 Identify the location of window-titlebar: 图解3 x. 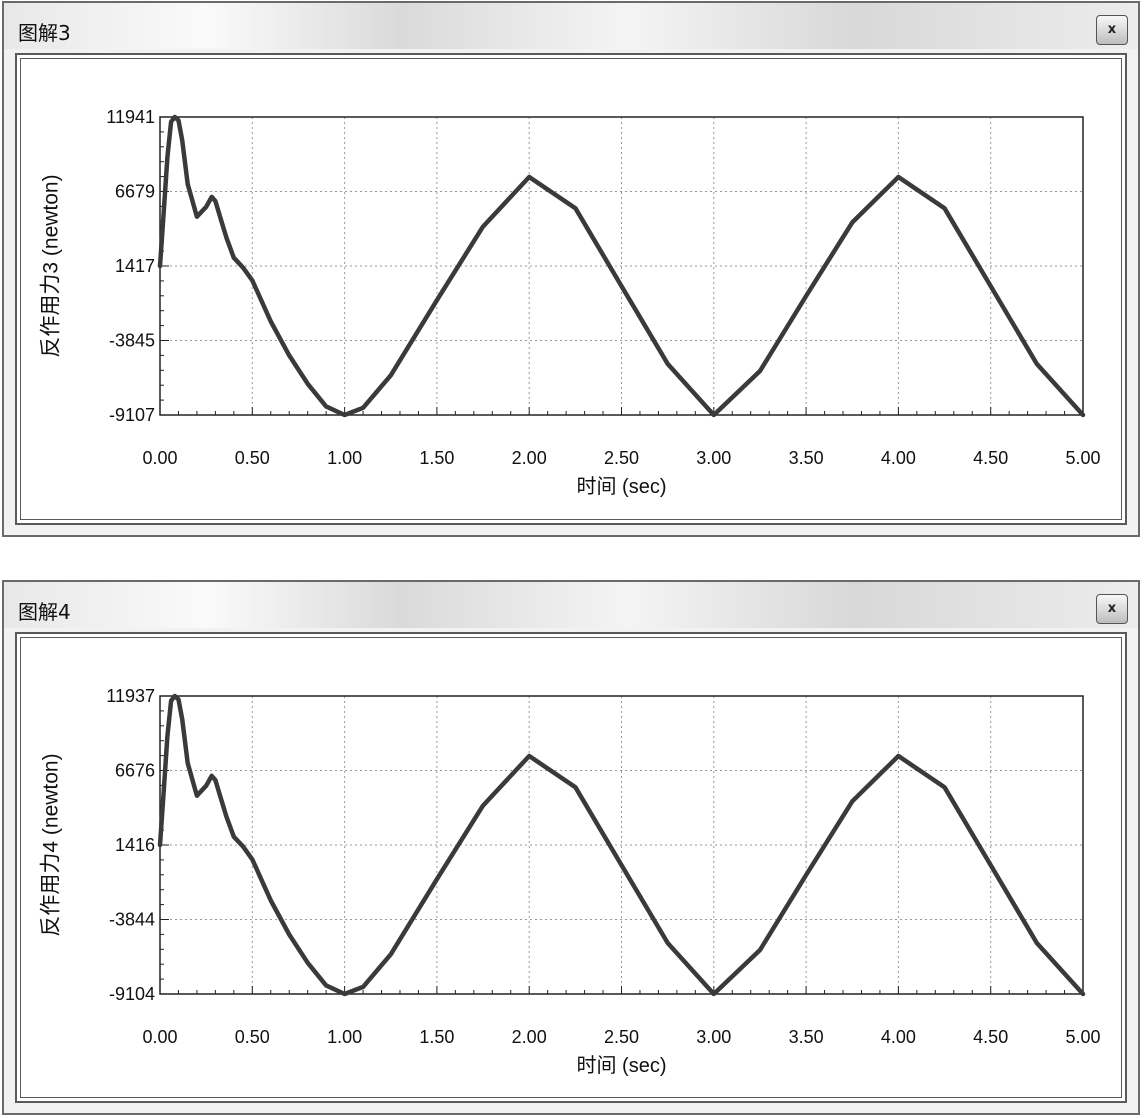
(571, 26).